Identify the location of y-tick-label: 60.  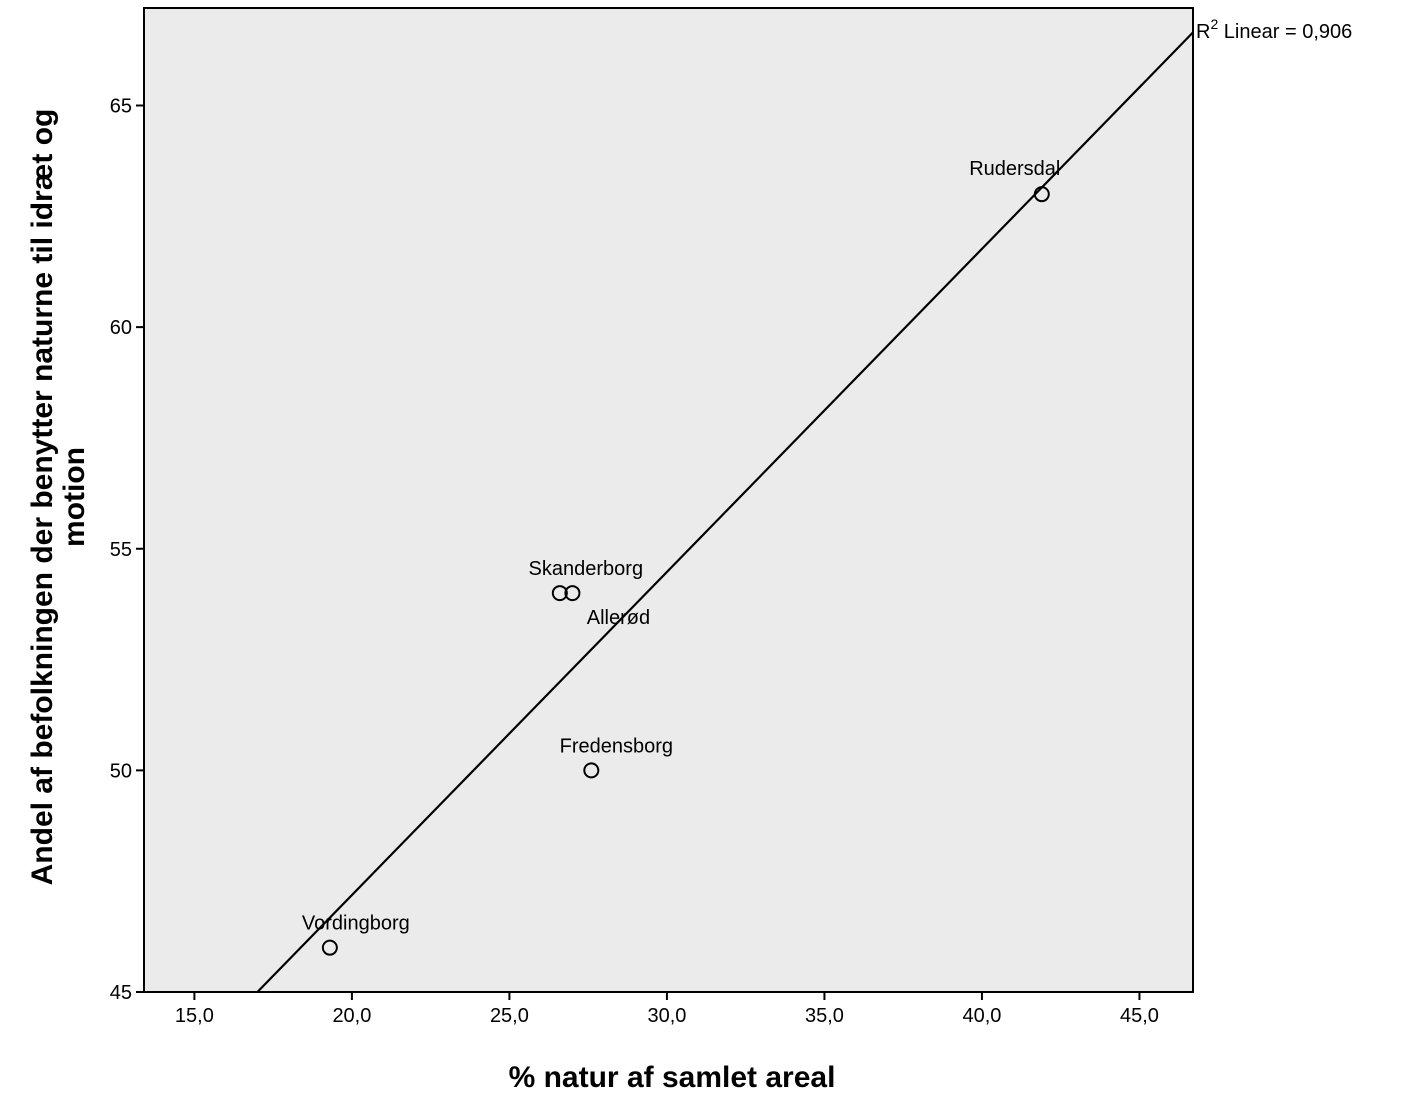
(121, 328).